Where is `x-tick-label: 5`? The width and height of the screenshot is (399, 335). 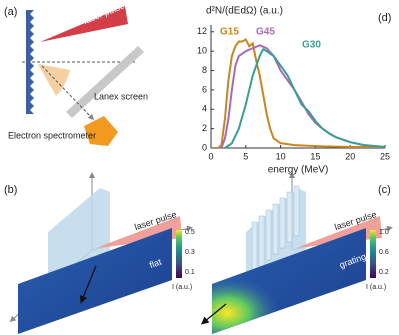
x-tick-label: 5 is located at coordinates (245, 156).